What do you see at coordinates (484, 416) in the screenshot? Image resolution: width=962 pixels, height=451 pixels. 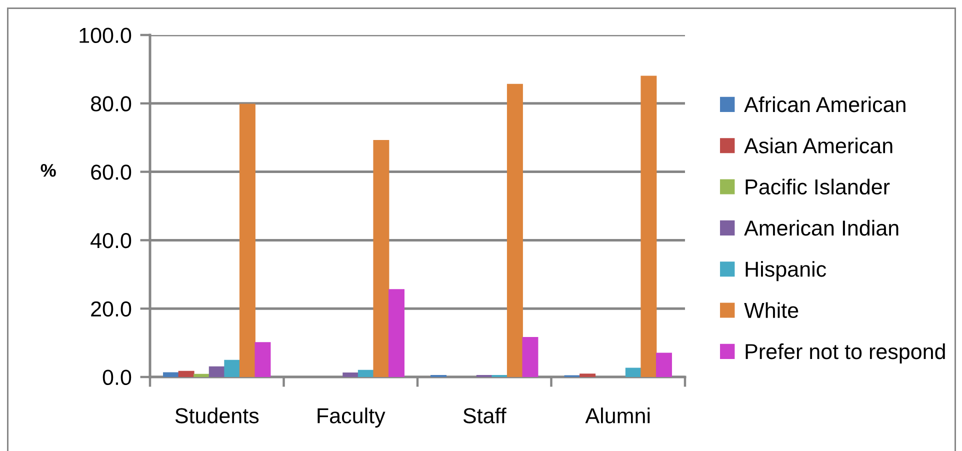 I see `x-tick-label: Staff` at bounding box center [484, 416].